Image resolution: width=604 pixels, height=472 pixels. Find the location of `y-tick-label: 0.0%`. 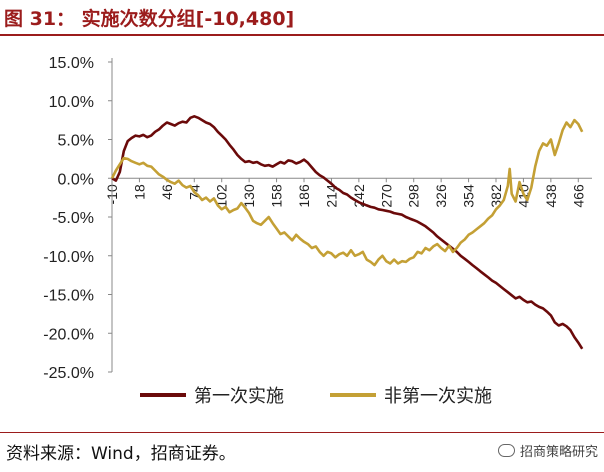

y-tick-label: 0.0% is located at coordinates (76, 179).